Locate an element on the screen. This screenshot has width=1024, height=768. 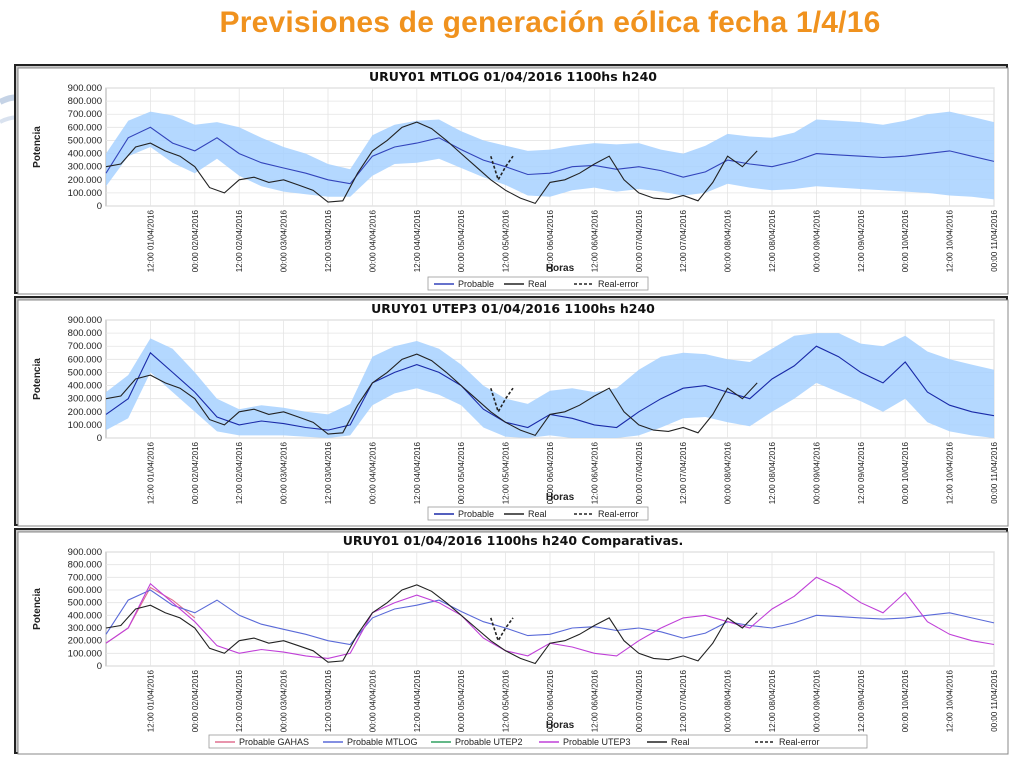
x-tick-label: 00:00 04/04/2016 is located at coordinates (372, 240).